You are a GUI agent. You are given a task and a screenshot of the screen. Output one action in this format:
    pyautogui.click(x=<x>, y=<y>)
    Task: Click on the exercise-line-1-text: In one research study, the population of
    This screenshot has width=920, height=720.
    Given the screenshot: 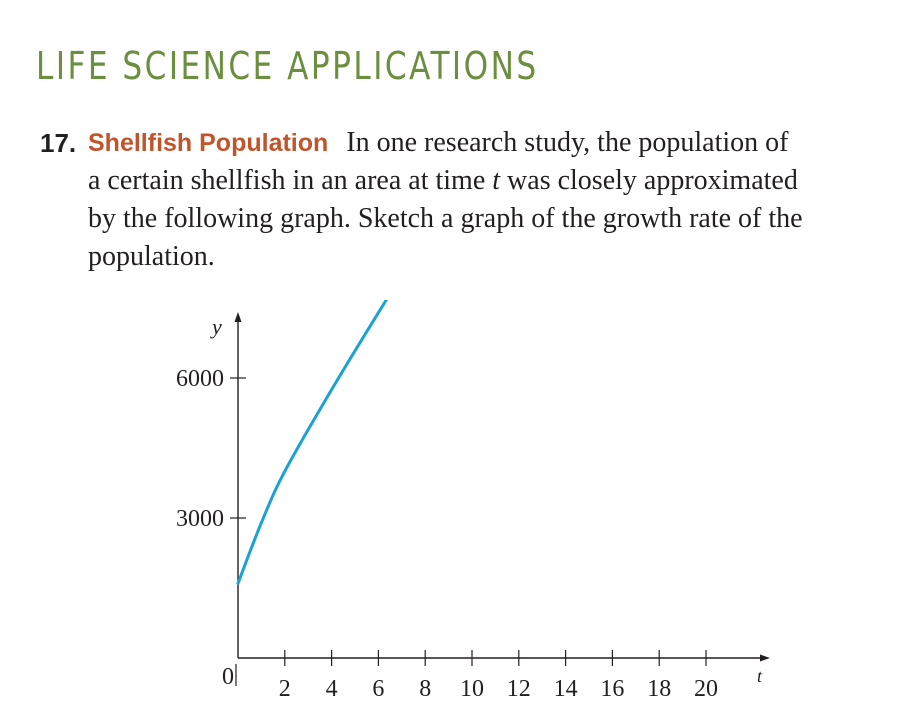 What is the action you would take?
    pyautogui.click(x=567, y=142)
    